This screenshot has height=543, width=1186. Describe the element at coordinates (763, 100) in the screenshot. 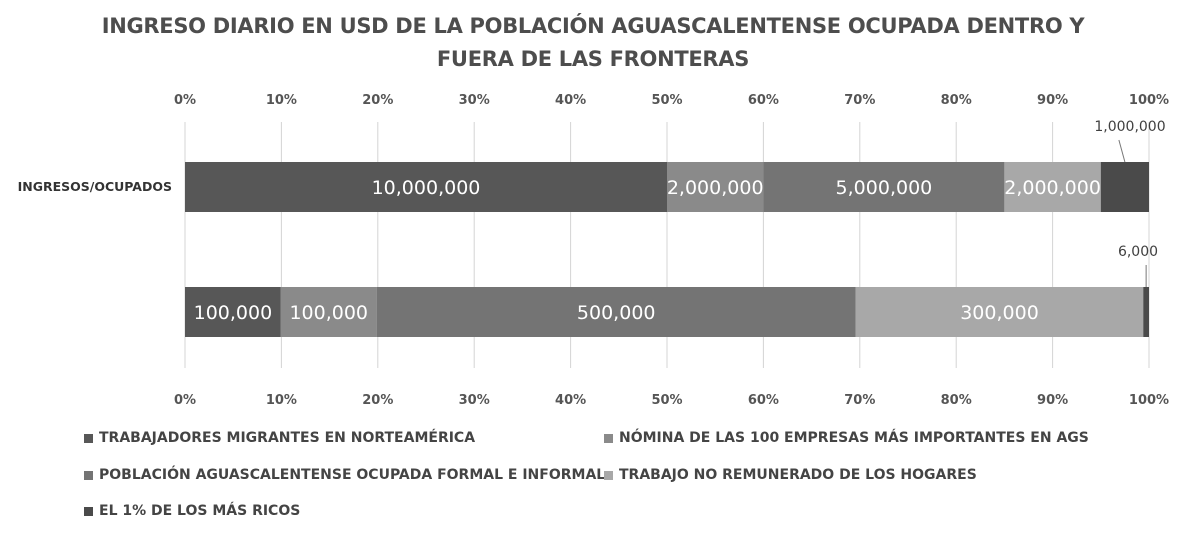

I see `tick-label-top: 60%` at that location.